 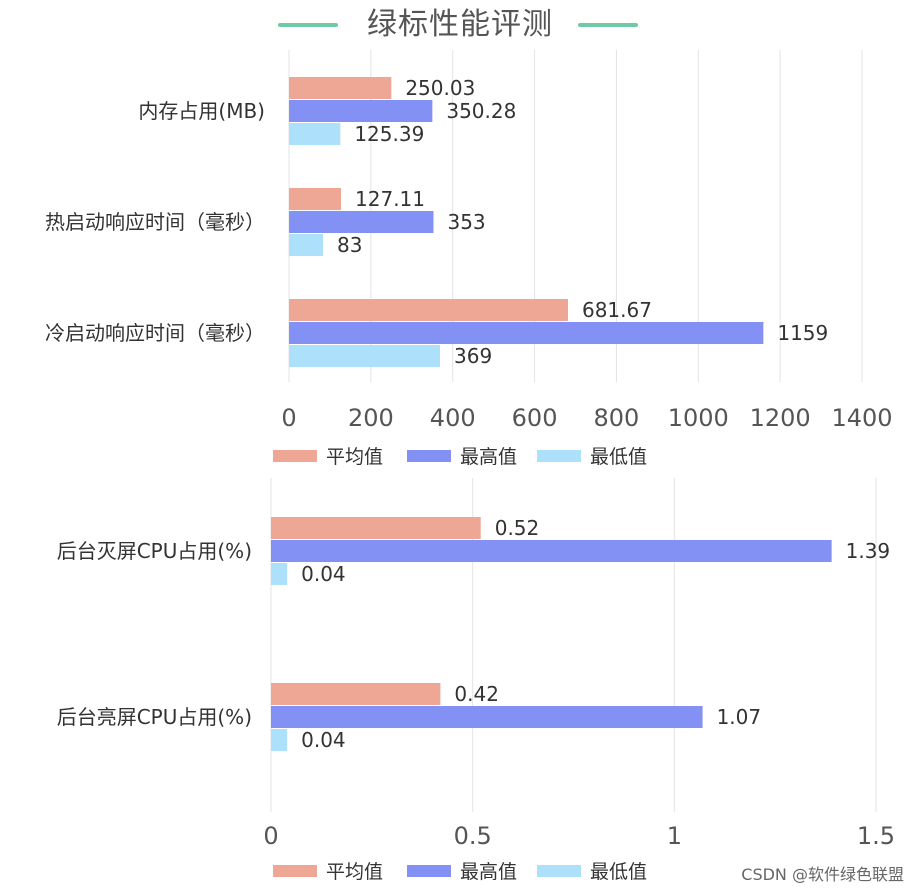 What do you see at coordinates (868, 551) in the screenshot?
I see `data-label: 1.39` at bounding box center [868, 551].